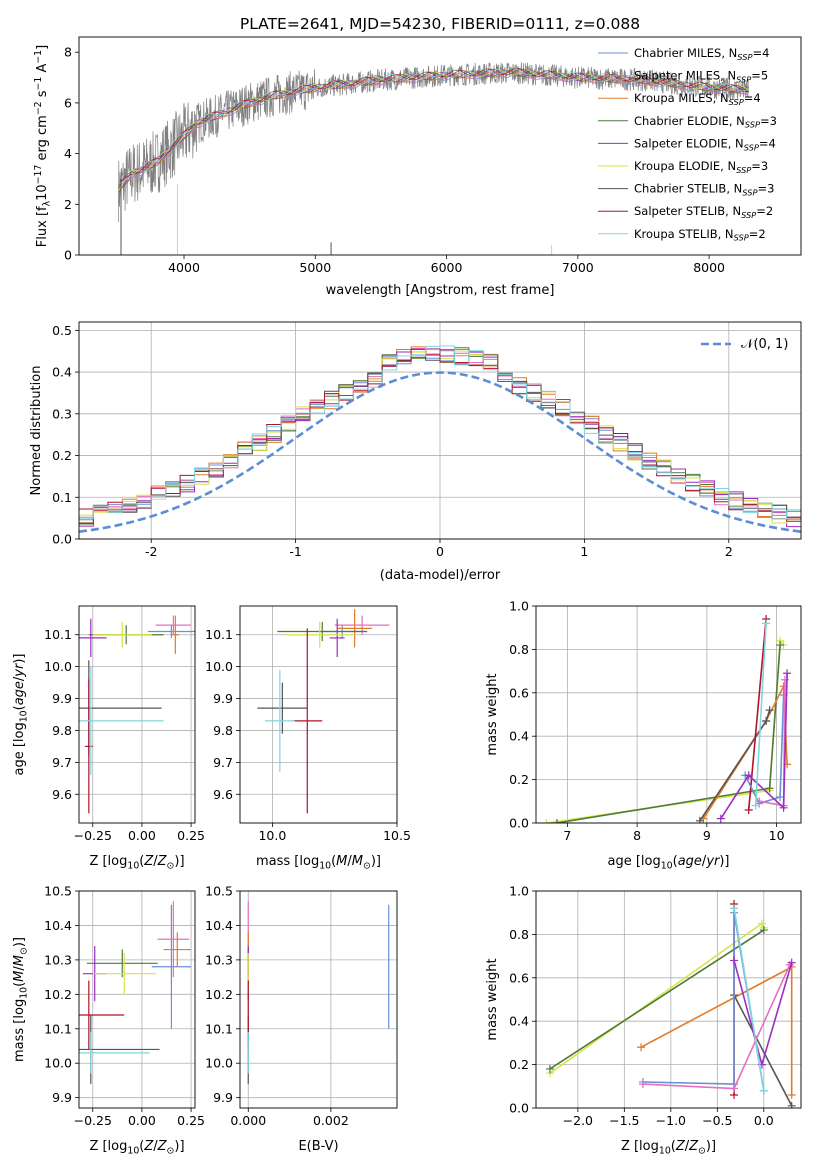 The height and width of the screenshot is (1170, 819). I want to click on weight-line-kroupa_stelib, so click(760, 714).